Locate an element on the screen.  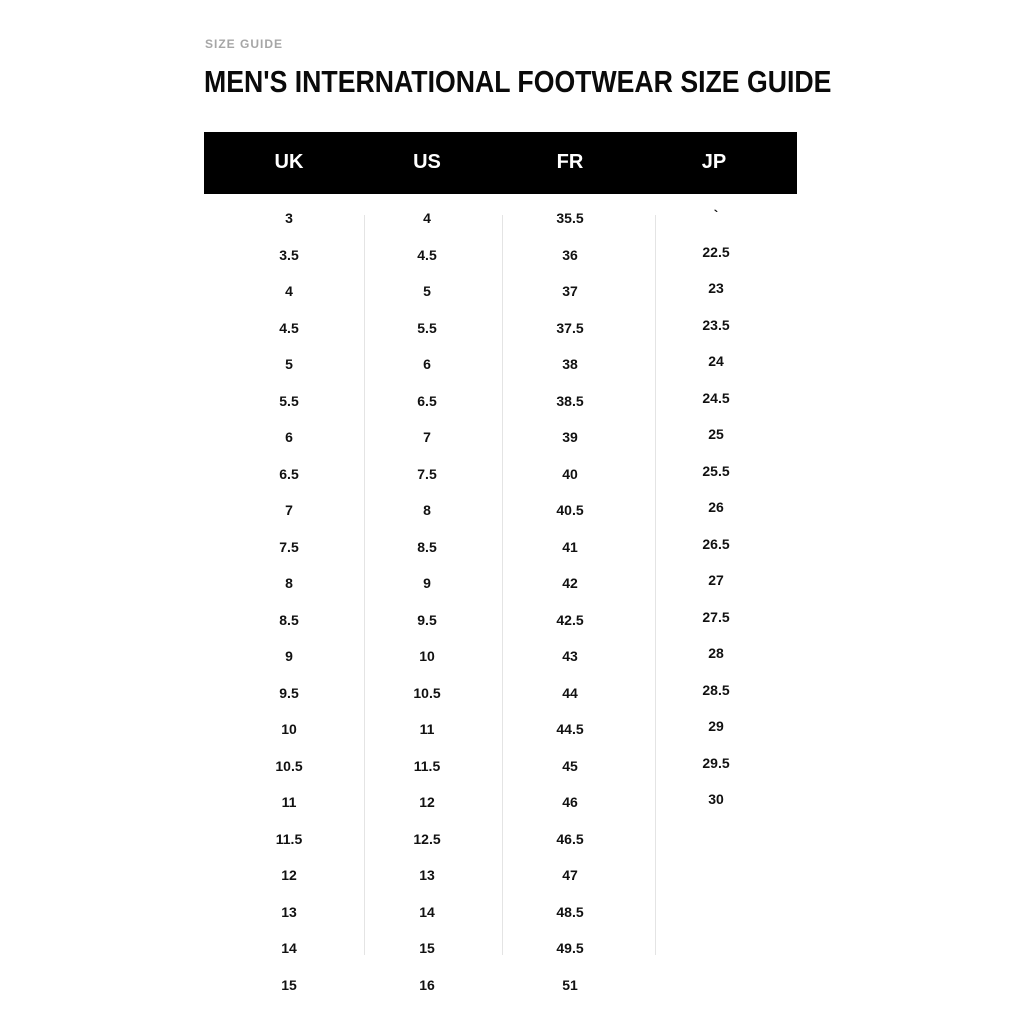
cell-fr: 42 is located at coordinates (570, 583).